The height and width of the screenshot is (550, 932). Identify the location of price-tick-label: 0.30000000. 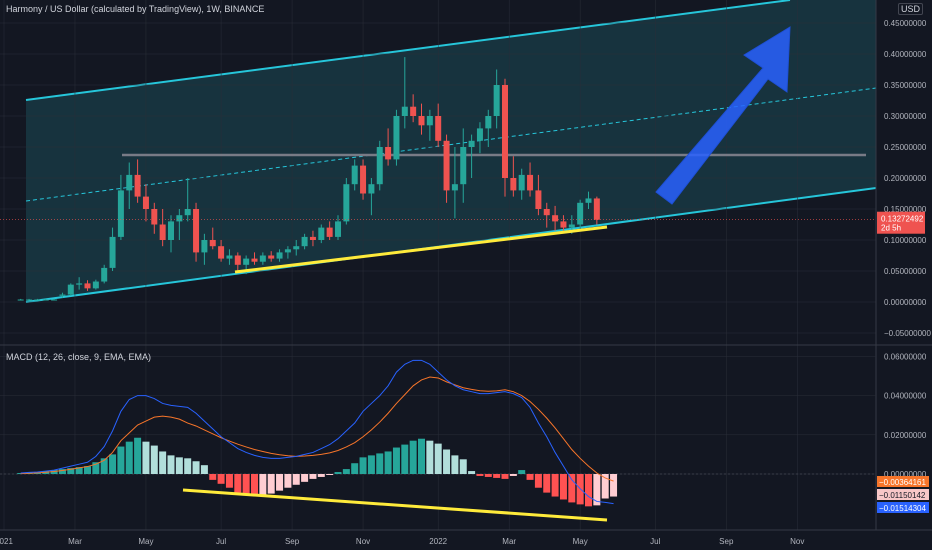
(905, 116).